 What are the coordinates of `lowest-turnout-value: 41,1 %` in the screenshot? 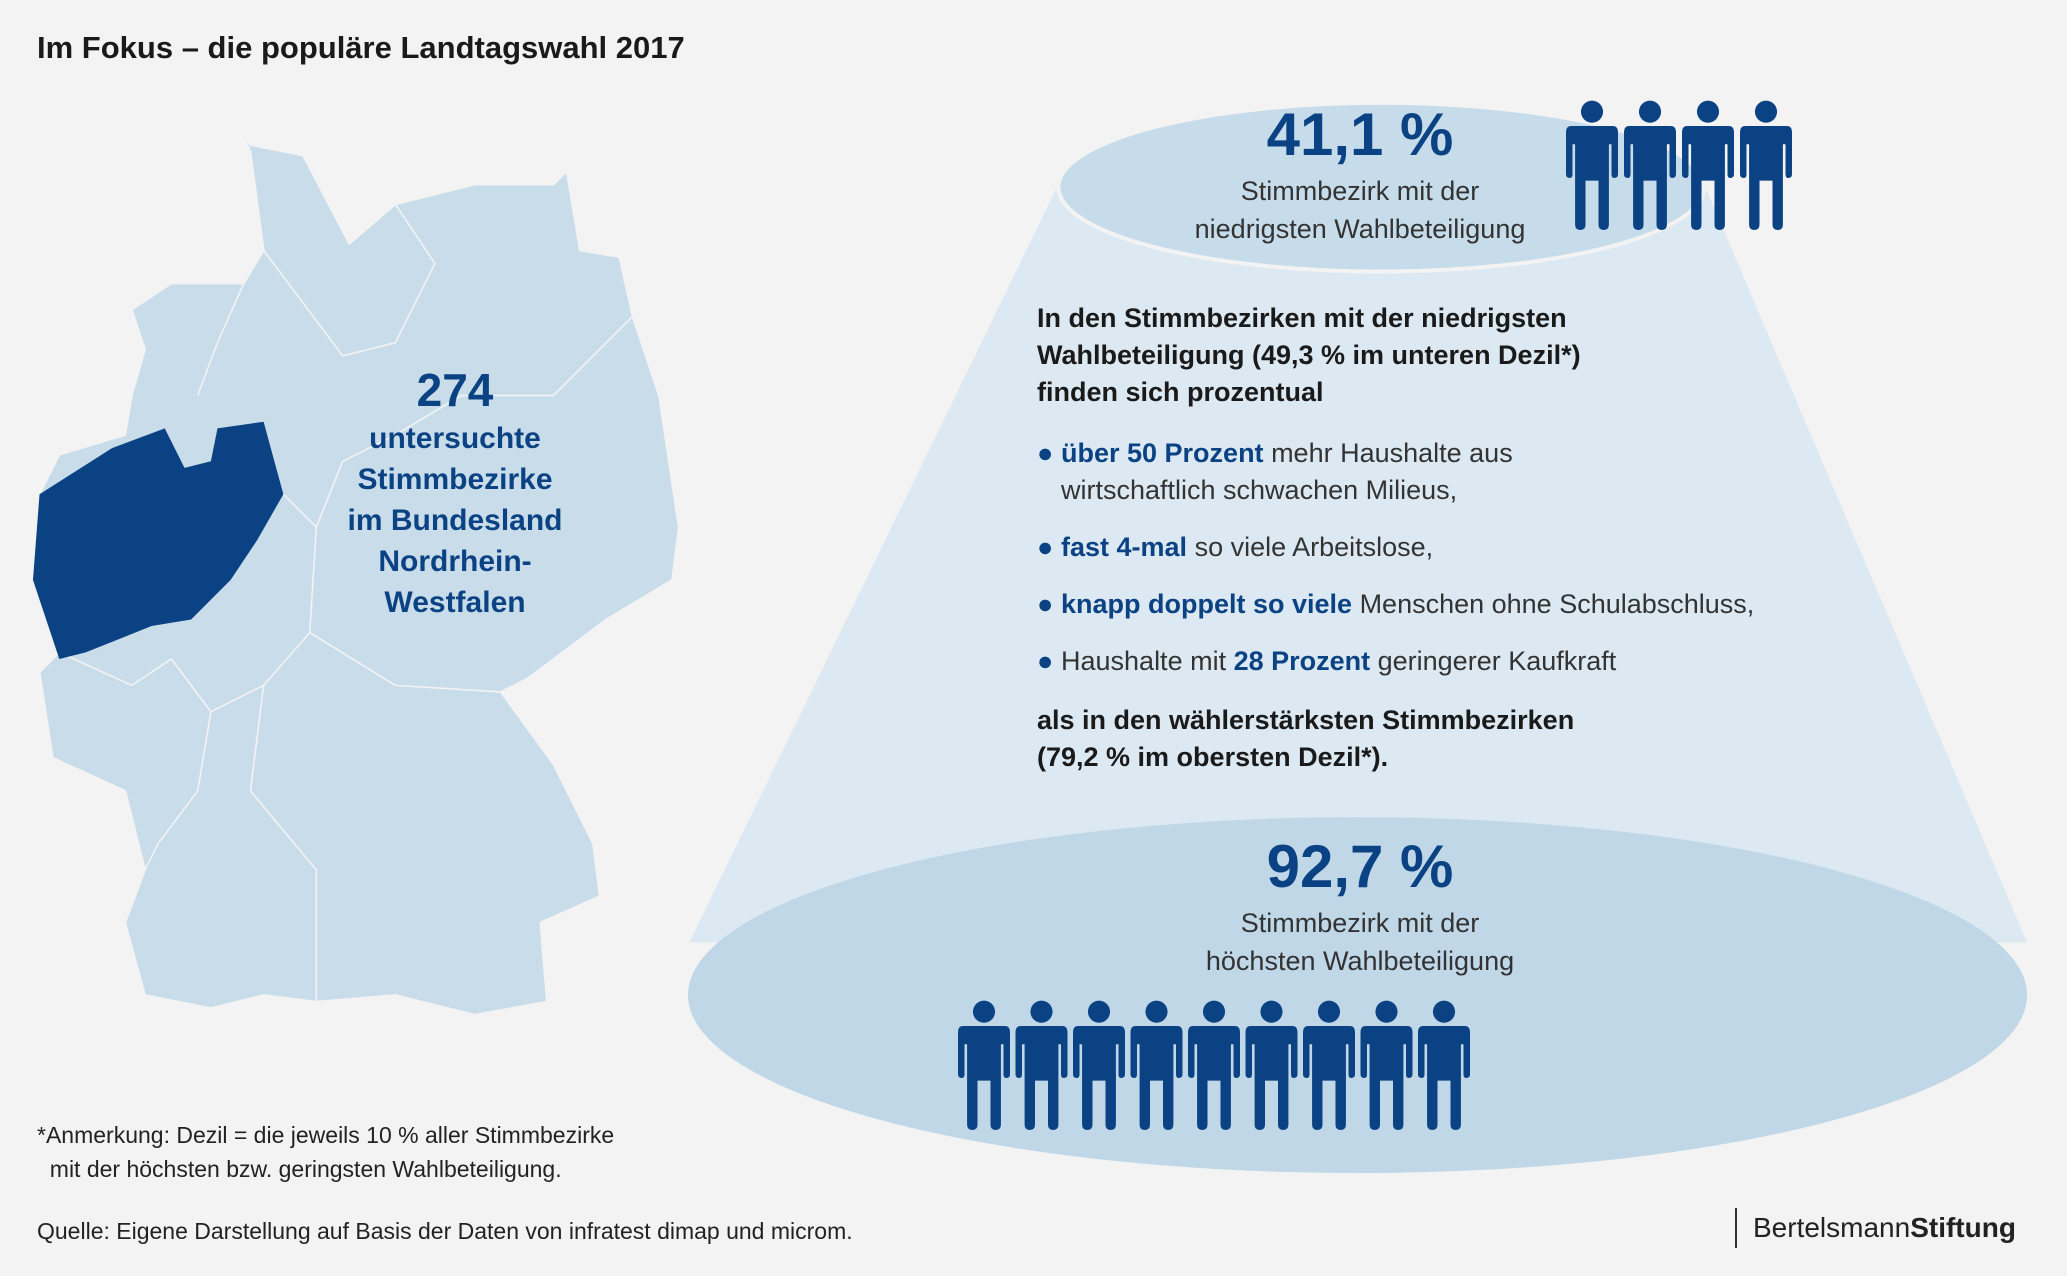 It's located at (1360, 134).